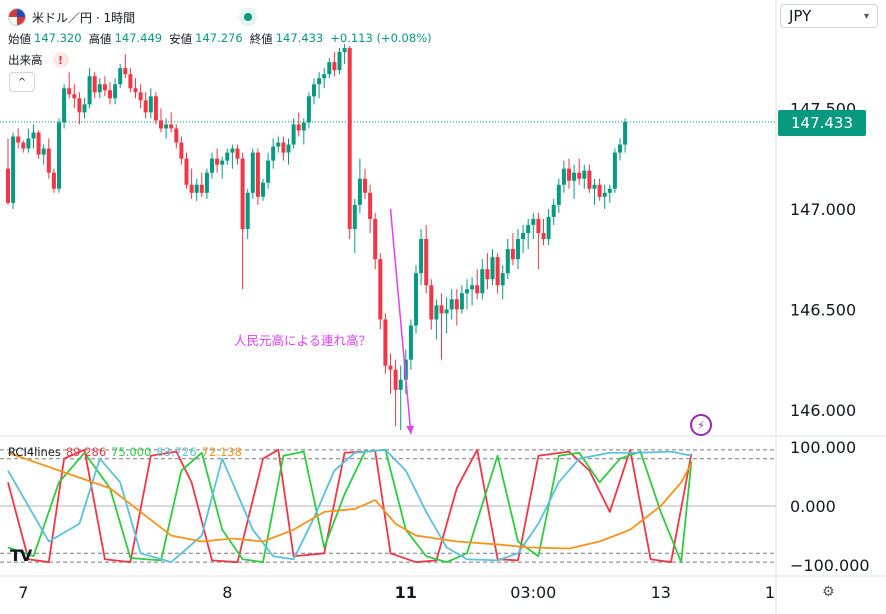 The height and width of the screenshot is (614, 886). I want to click on time-tick-label: 1, so click(770, 592).